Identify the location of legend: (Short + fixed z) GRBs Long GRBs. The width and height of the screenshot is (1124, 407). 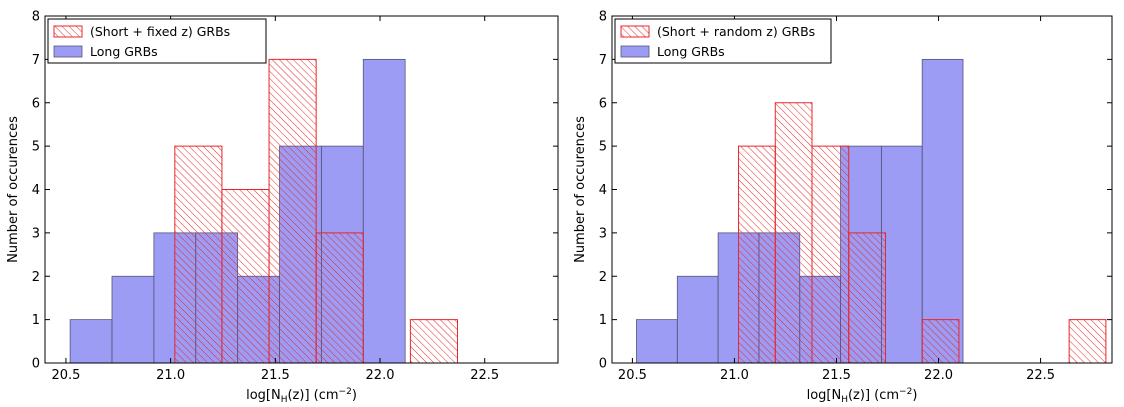
(157, 41).